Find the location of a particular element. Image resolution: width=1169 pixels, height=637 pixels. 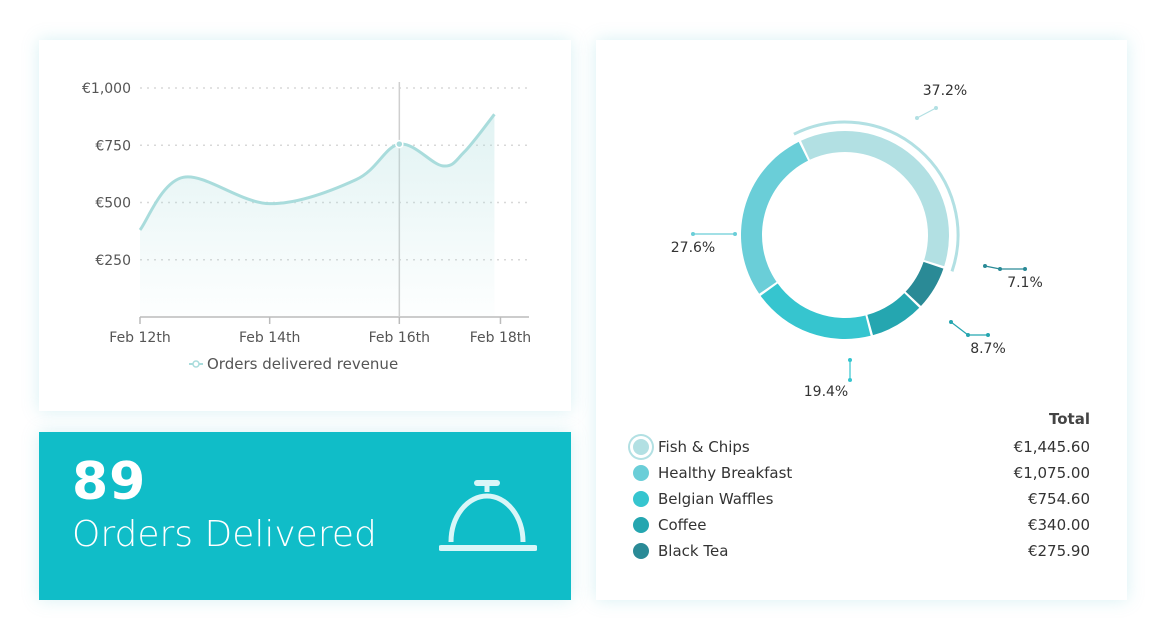

legend-row: Coffee €340.00 is located at coordinates (857, 525).